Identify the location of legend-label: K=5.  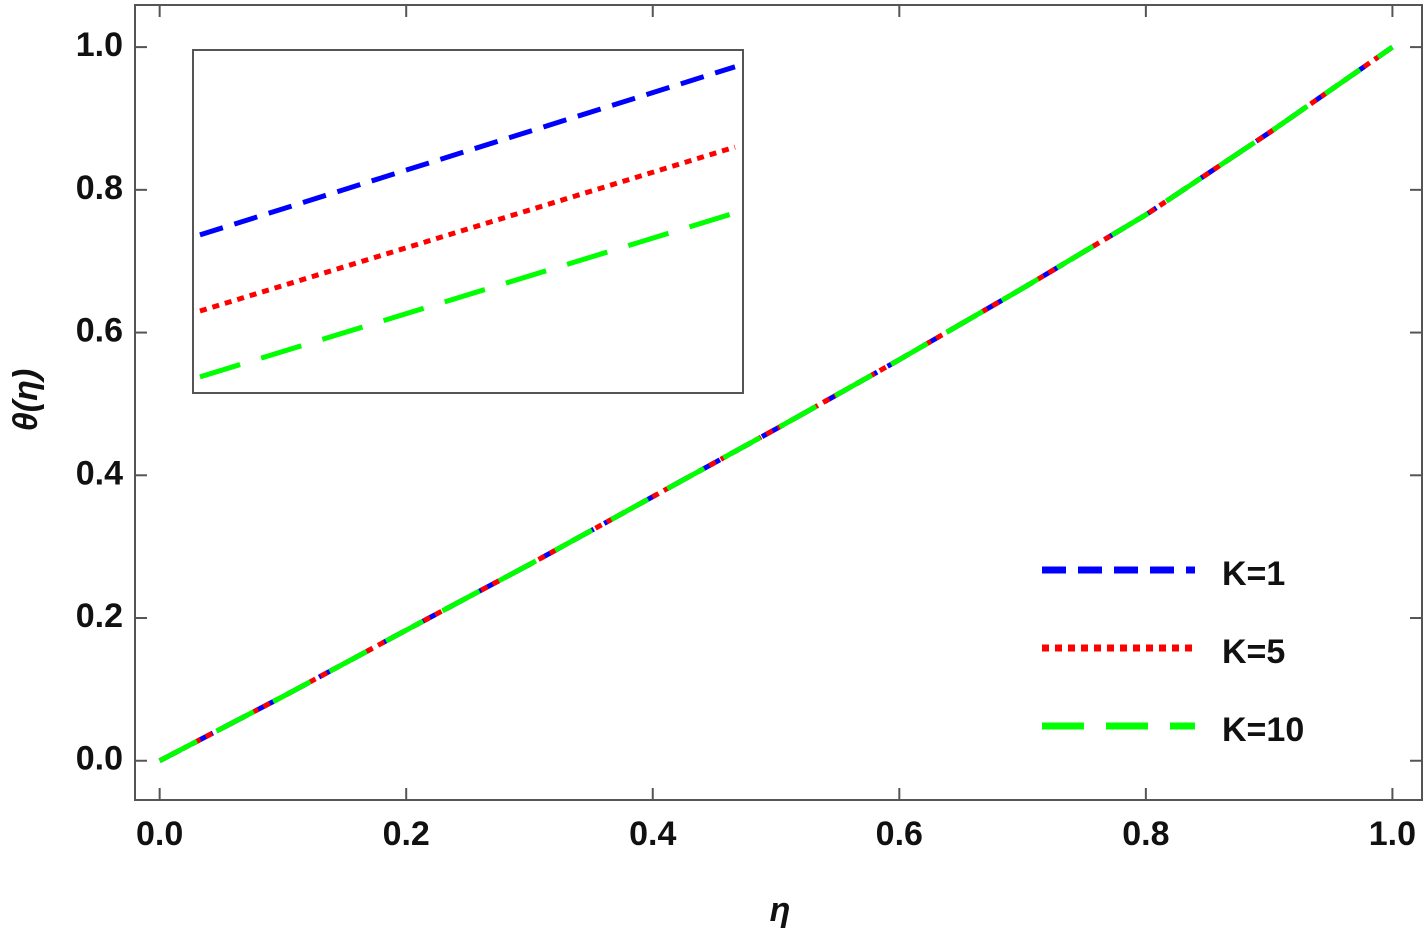
(1253, 652).